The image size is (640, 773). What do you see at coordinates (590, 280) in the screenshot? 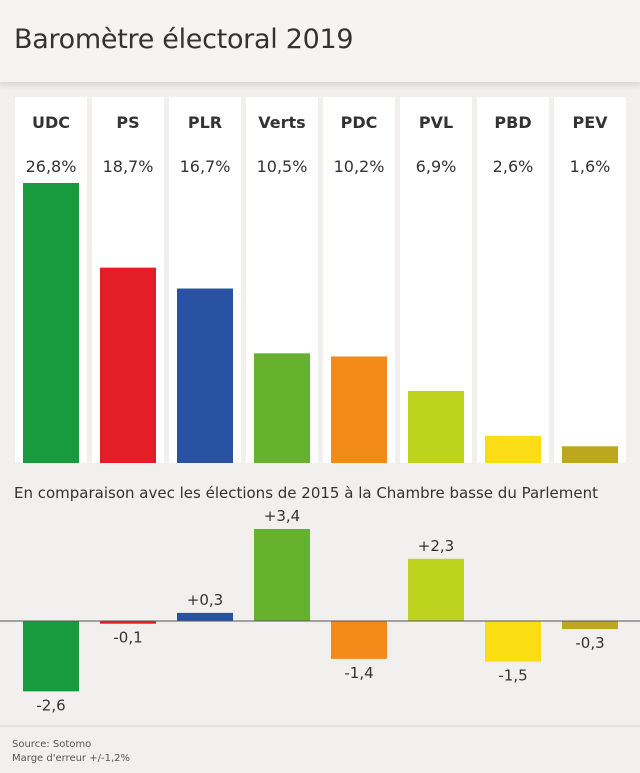
I see `column-panel-pev` at bounding box center [590, 280].